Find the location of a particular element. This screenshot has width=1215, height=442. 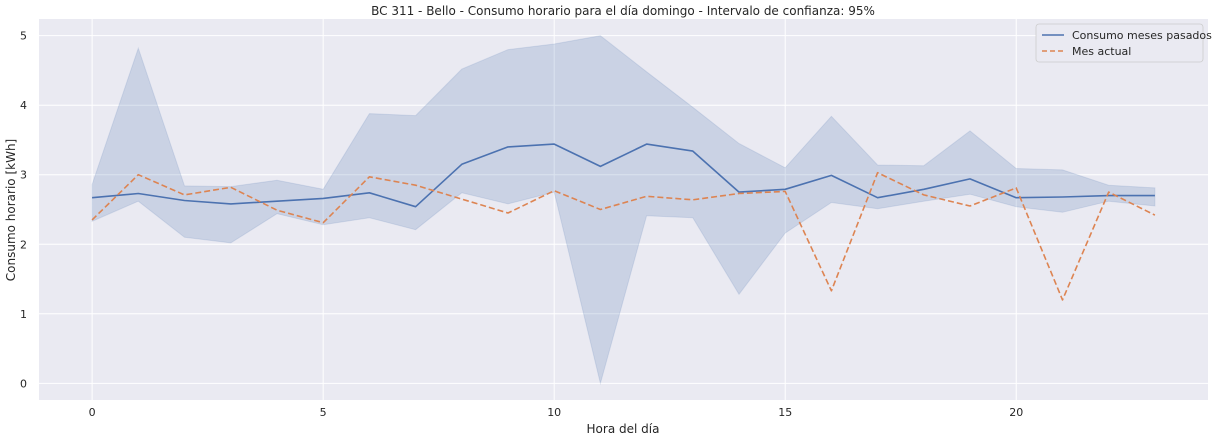

y-tick-label: 0 is located at coordinates (23, 383).